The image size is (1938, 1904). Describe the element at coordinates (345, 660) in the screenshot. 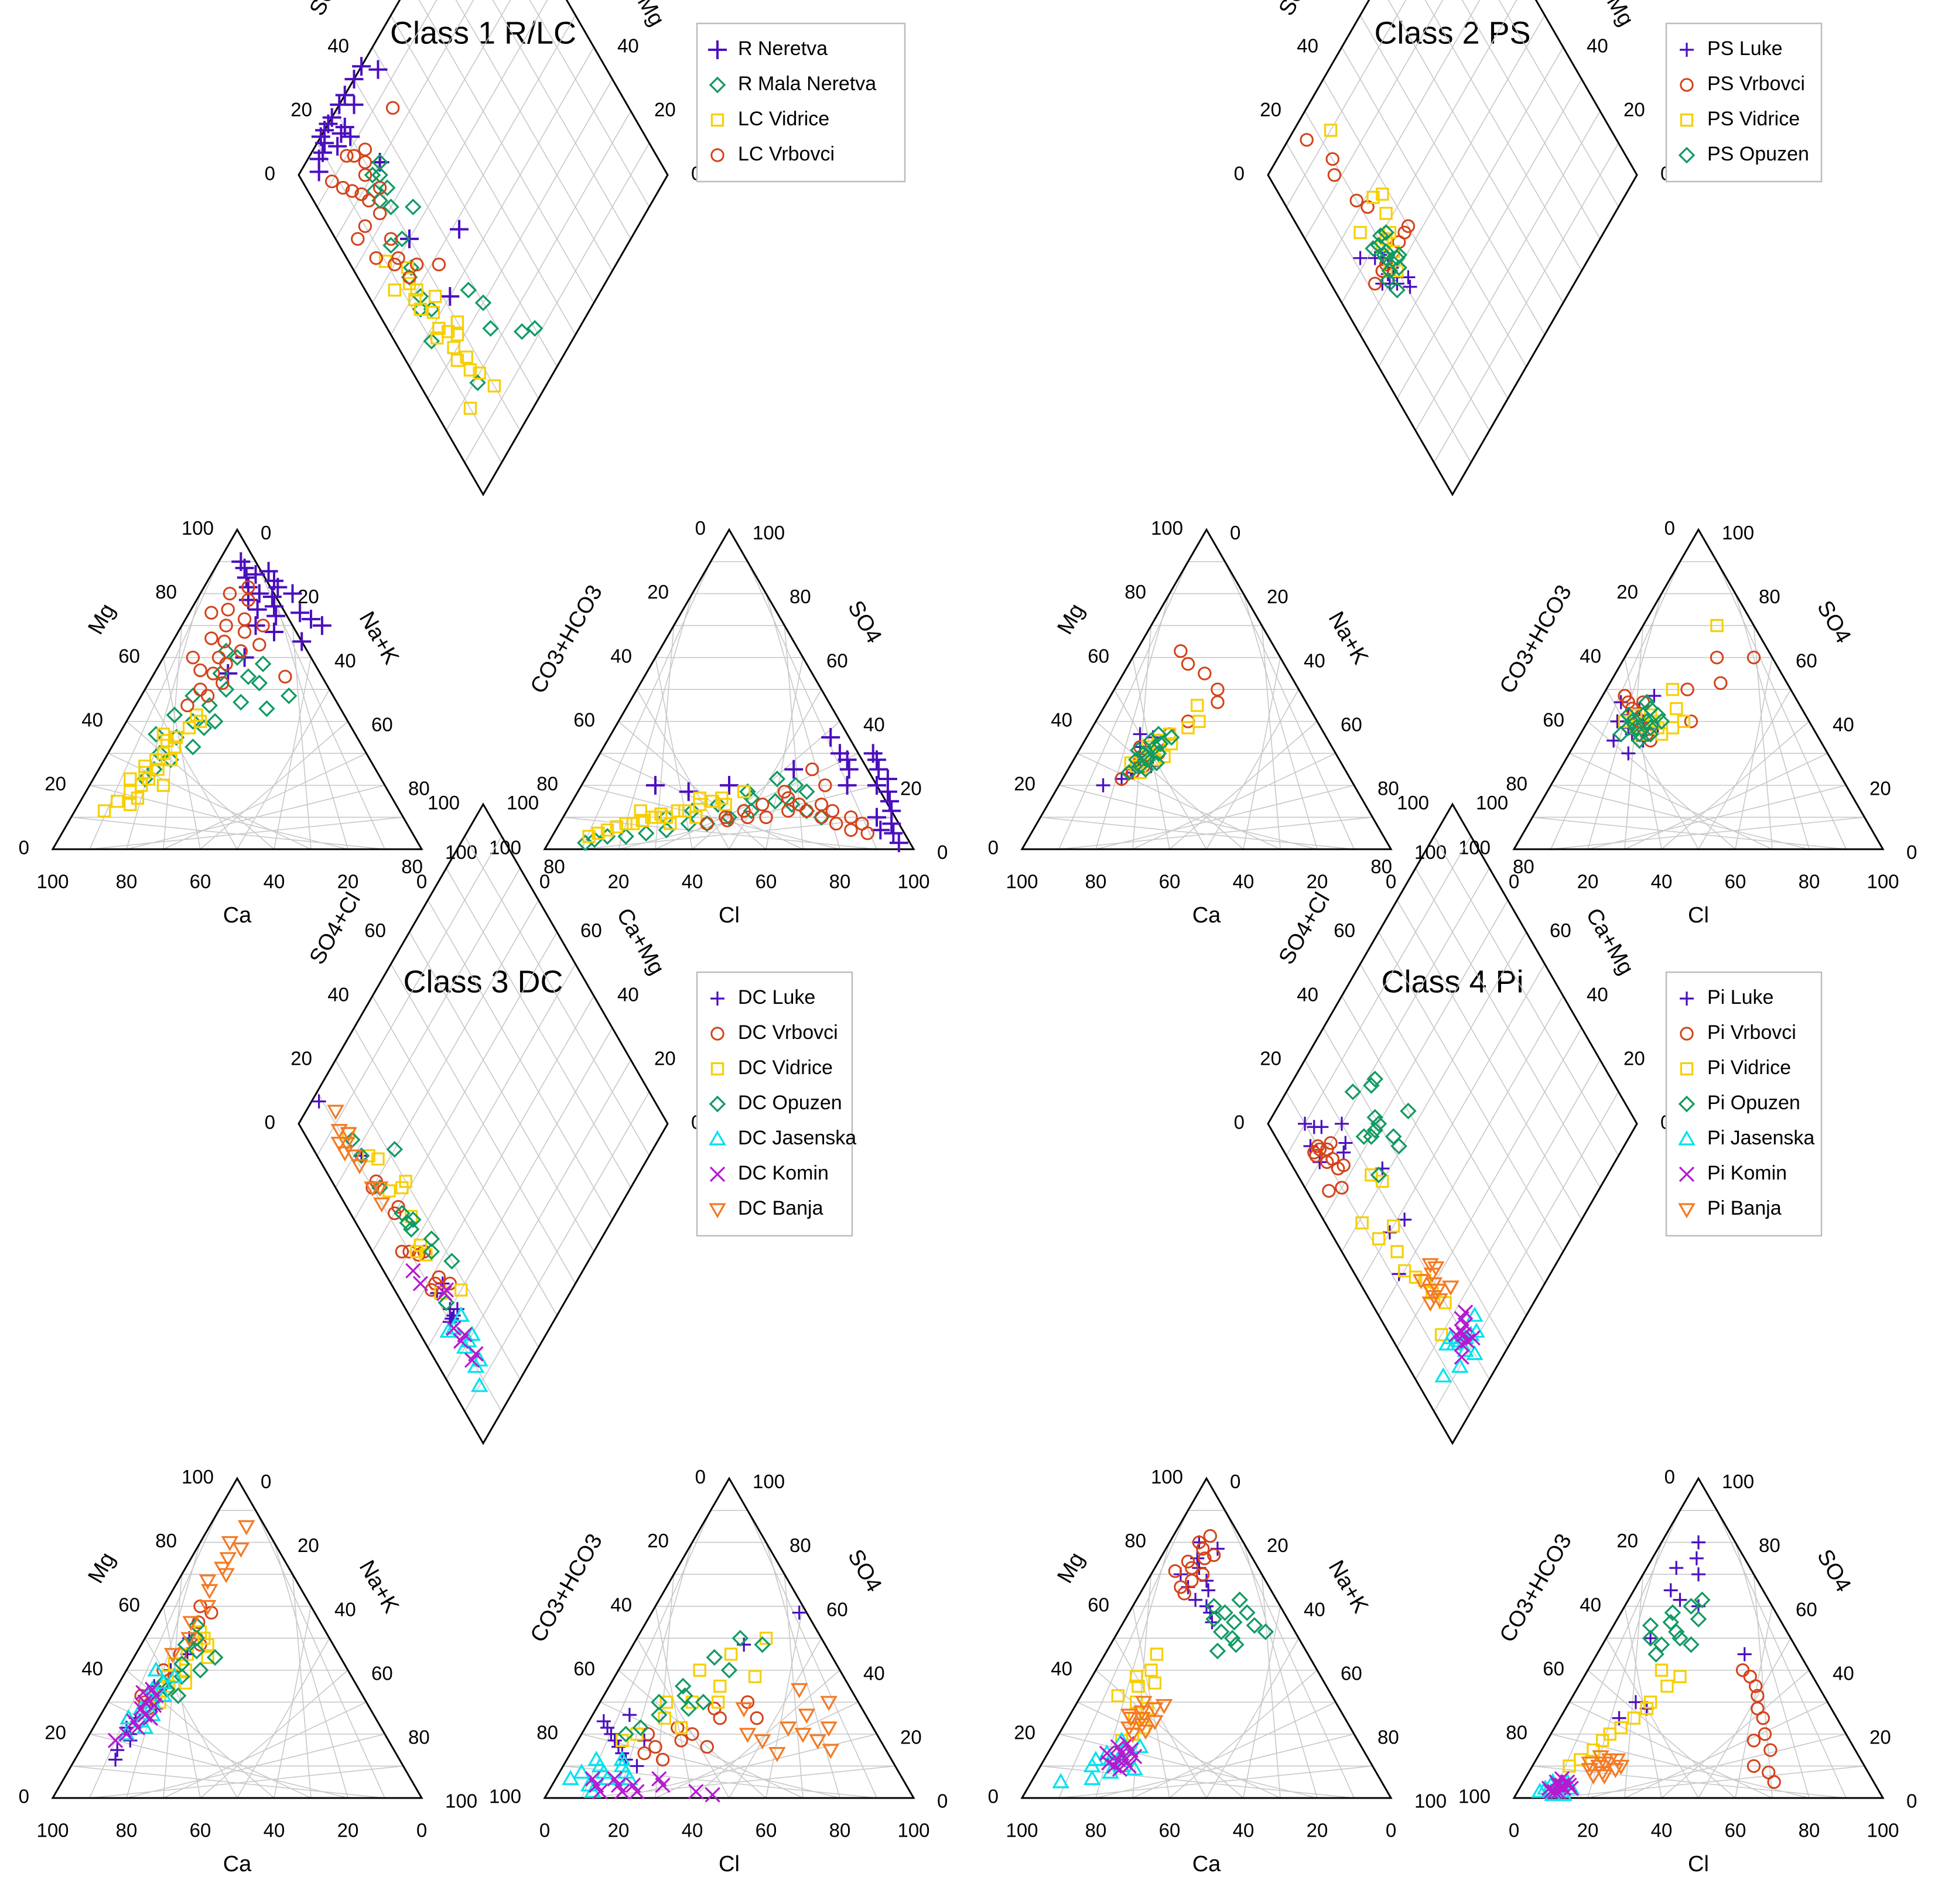

I see `cation-right-tick: 40` at that location.